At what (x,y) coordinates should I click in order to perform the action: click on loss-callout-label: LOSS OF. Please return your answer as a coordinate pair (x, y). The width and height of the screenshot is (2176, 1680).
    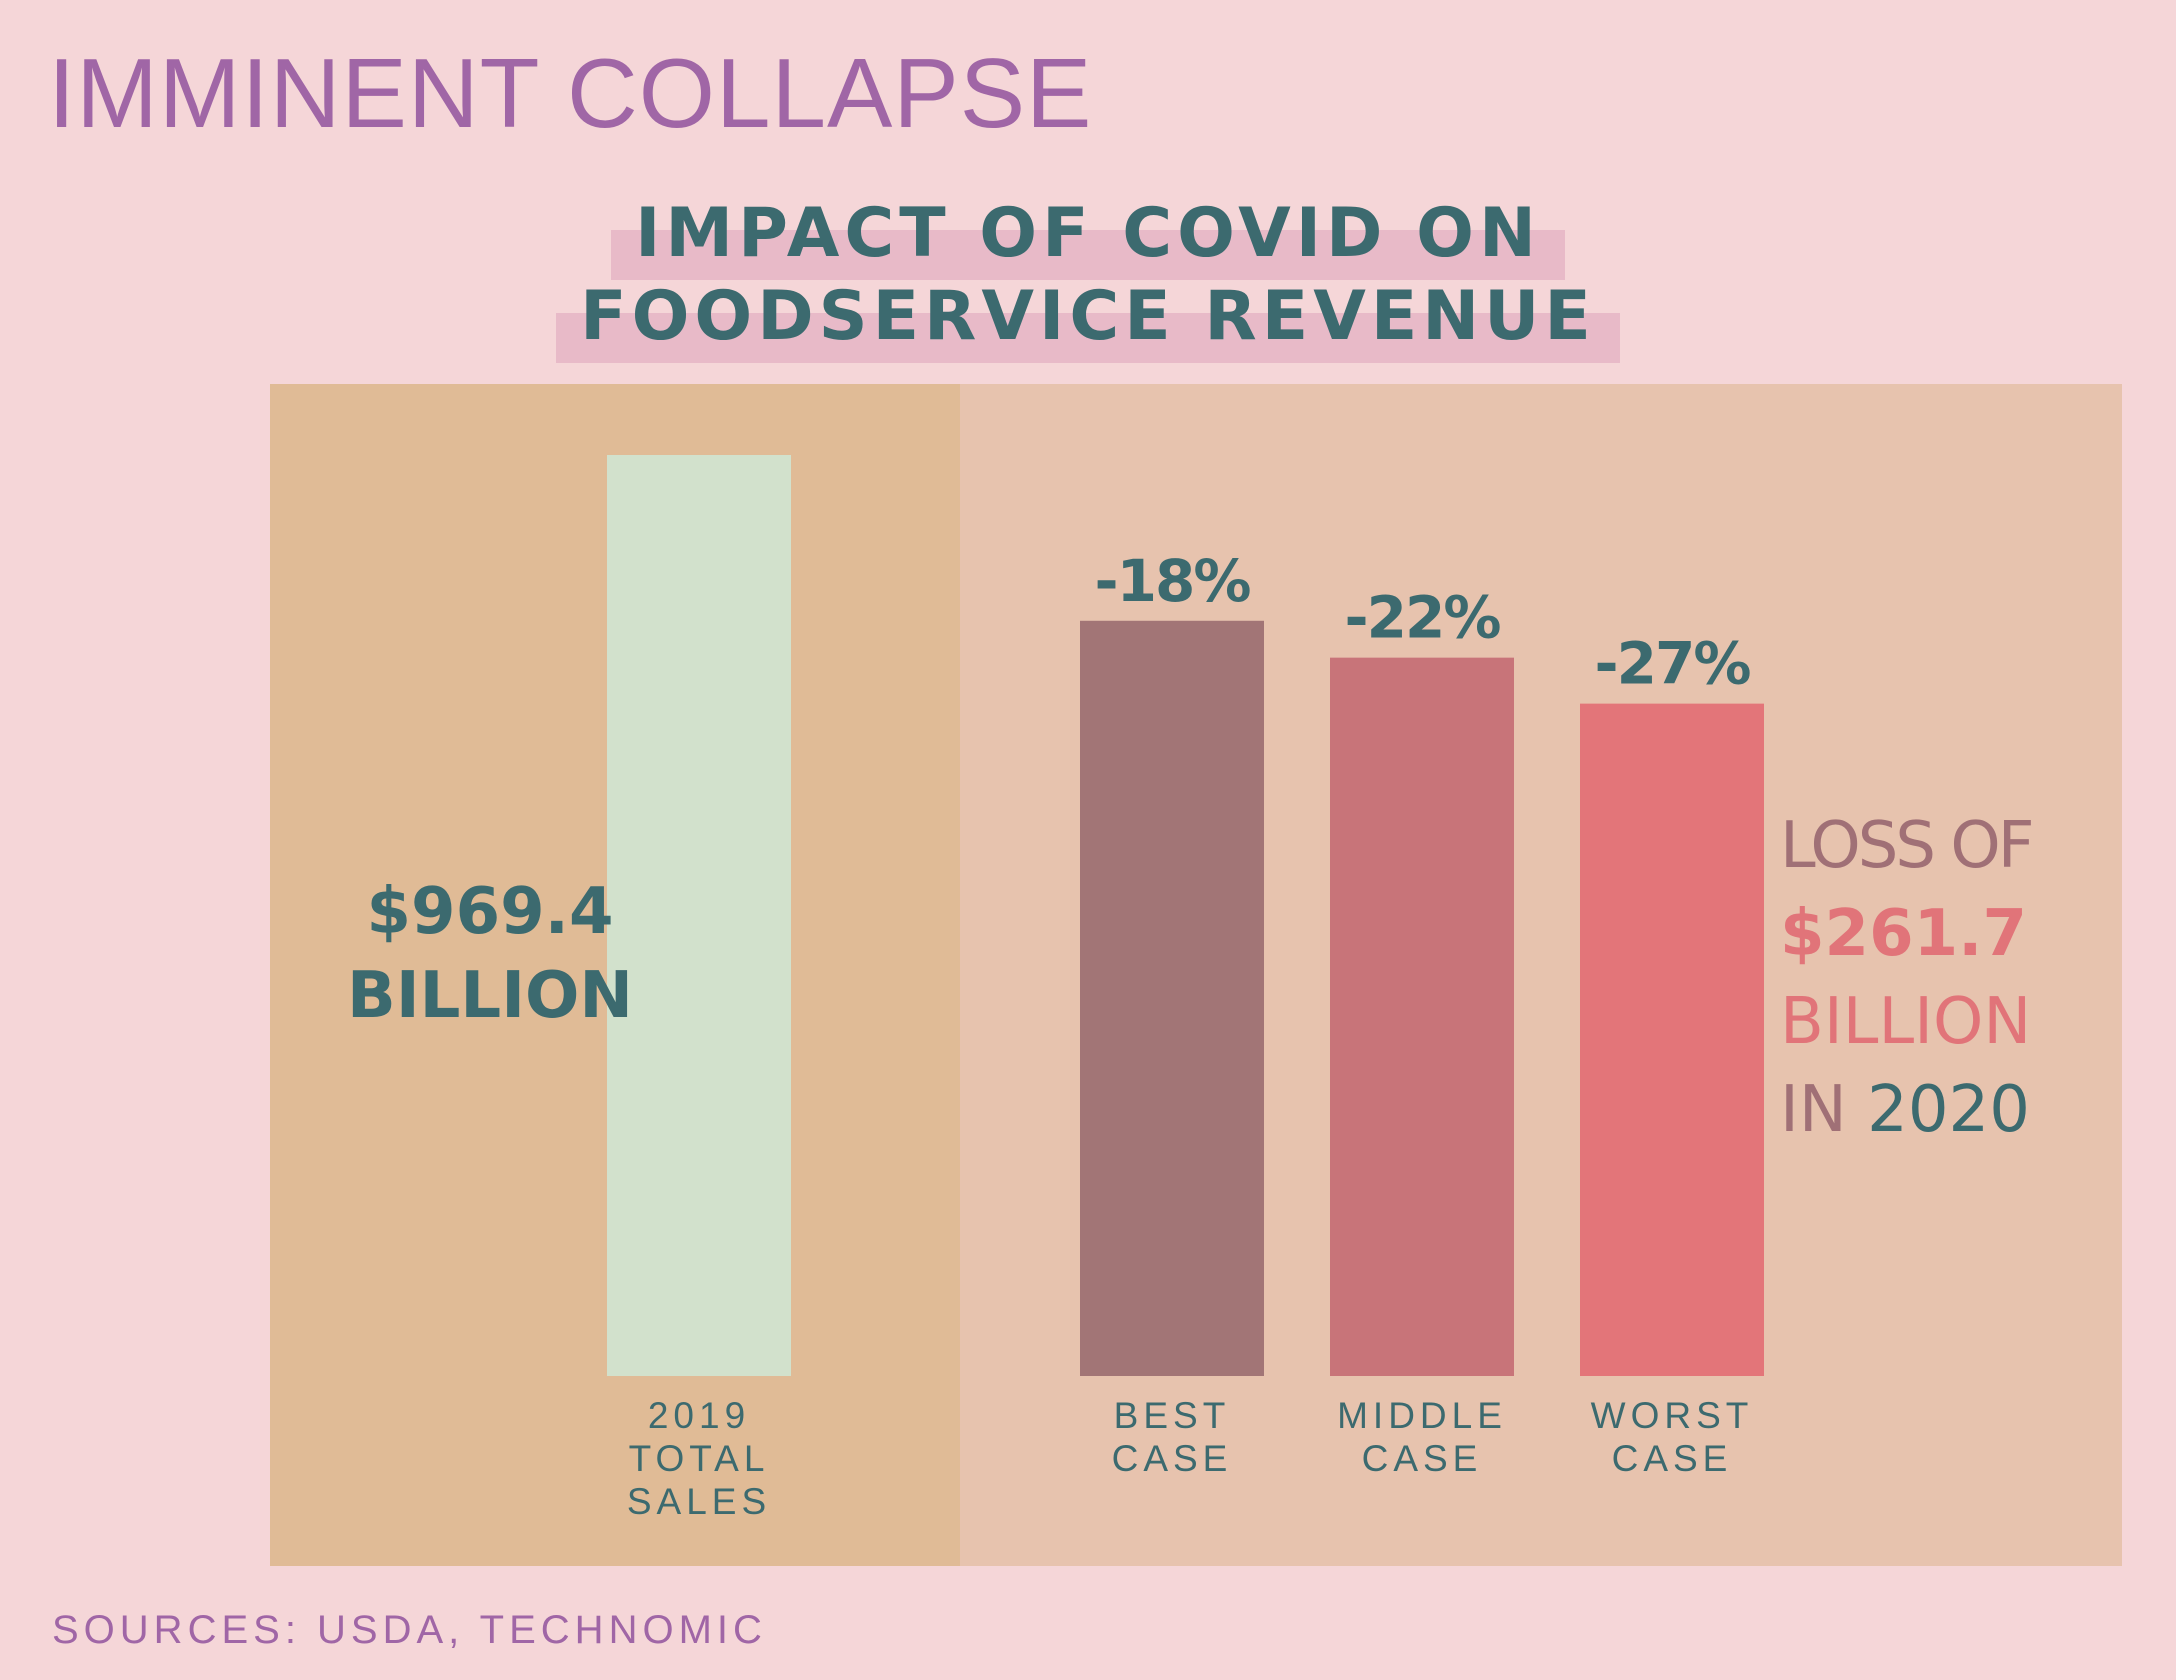
    Looking at the image, I should click on (1907, 846).